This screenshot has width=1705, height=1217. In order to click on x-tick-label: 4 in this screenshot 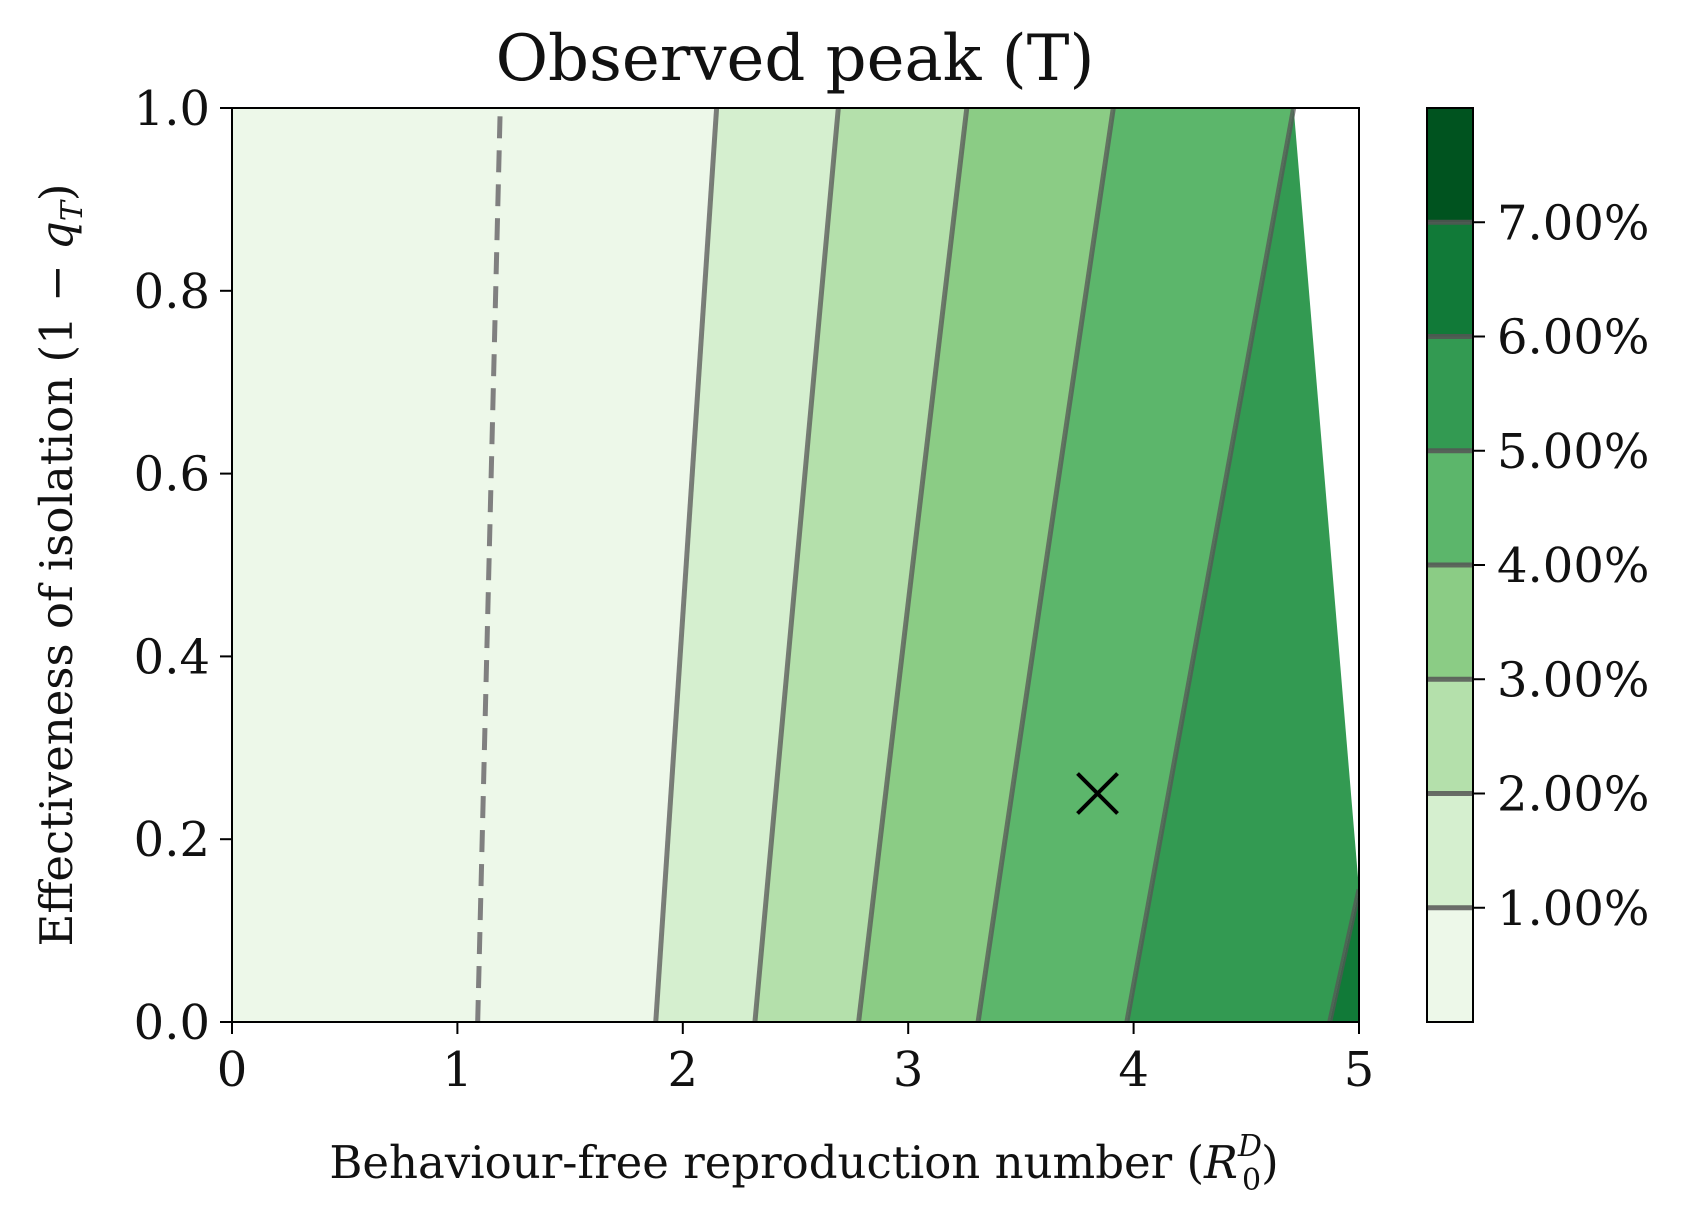, I will do `click(1133, 1070)`.